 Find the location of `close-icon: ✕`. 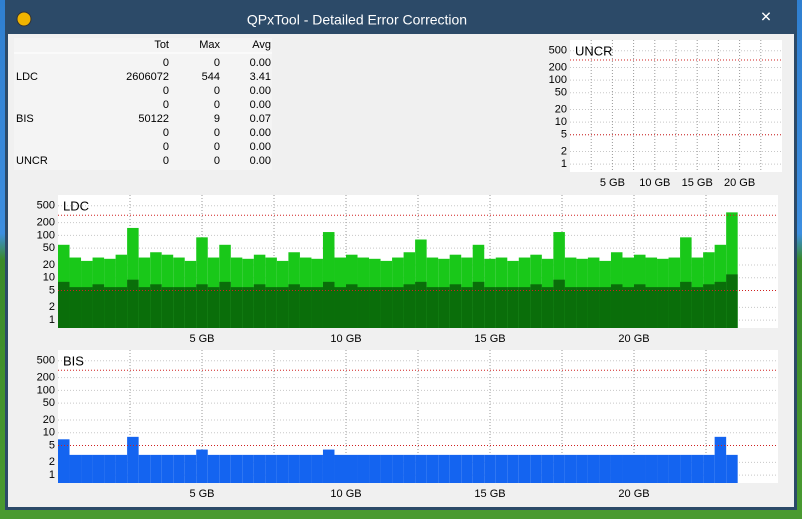

close-icon: ✕ is located at coordinates (766, 17).